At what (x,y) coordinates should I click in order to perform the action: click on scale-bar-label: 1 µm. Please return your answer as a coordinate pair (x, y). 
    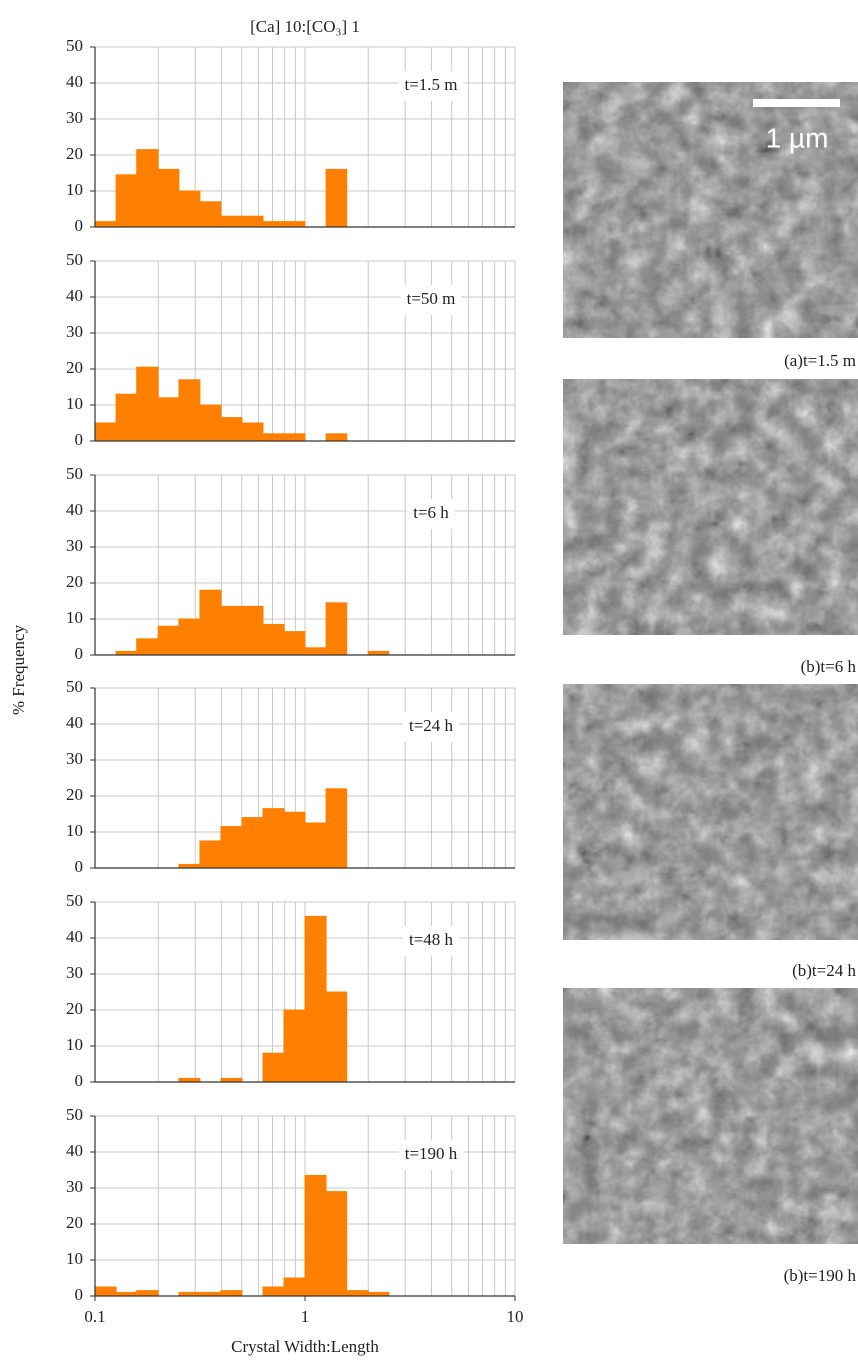
    Looking at the image, I should click on (797, 137).